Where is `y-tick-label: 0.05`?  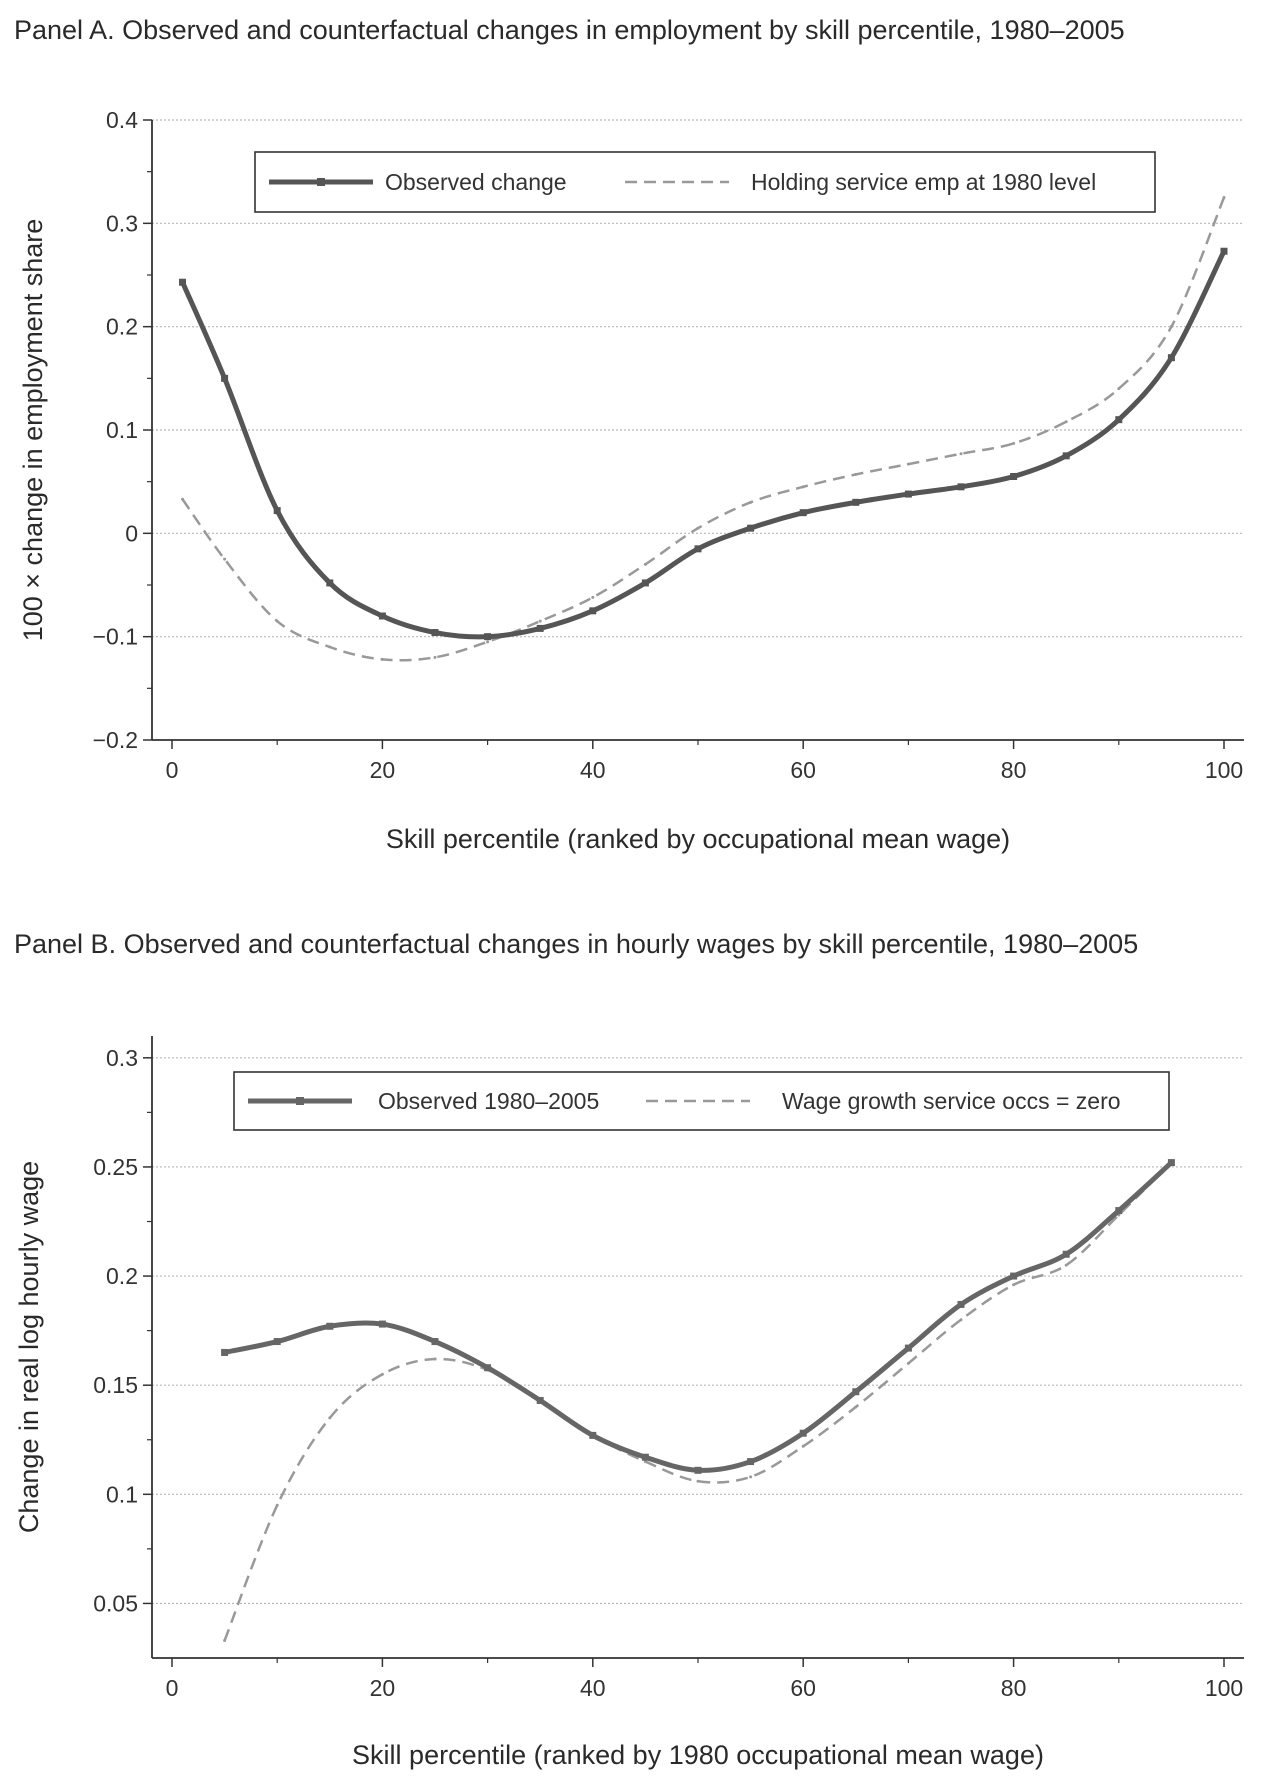 y-tick-label: 0.05 is located at coordinates (115, 1603).